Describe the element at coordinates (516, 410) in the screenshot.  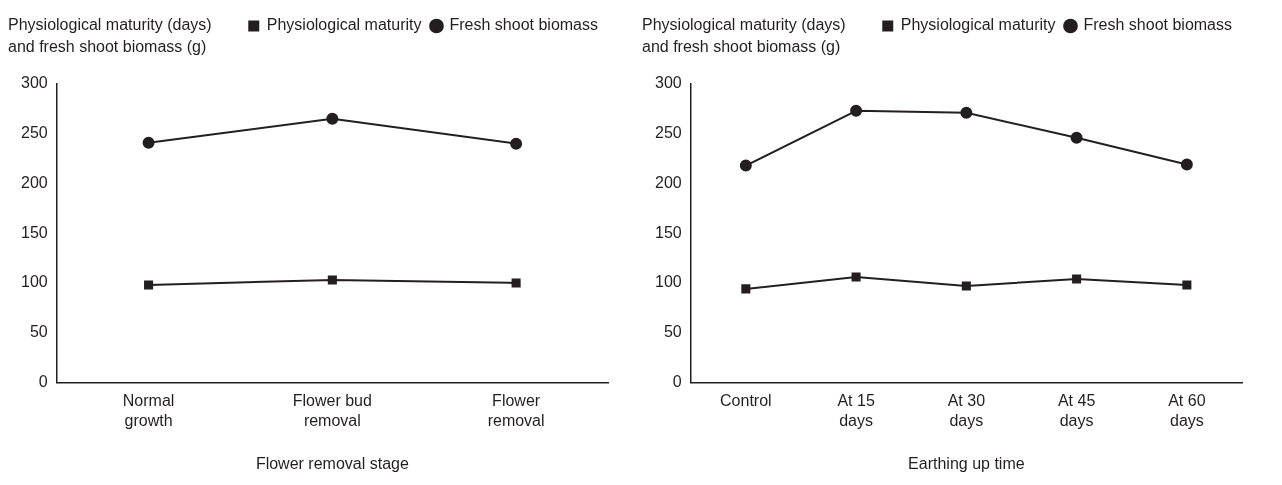
I see `x-tick-label: Flower removal` at that location.